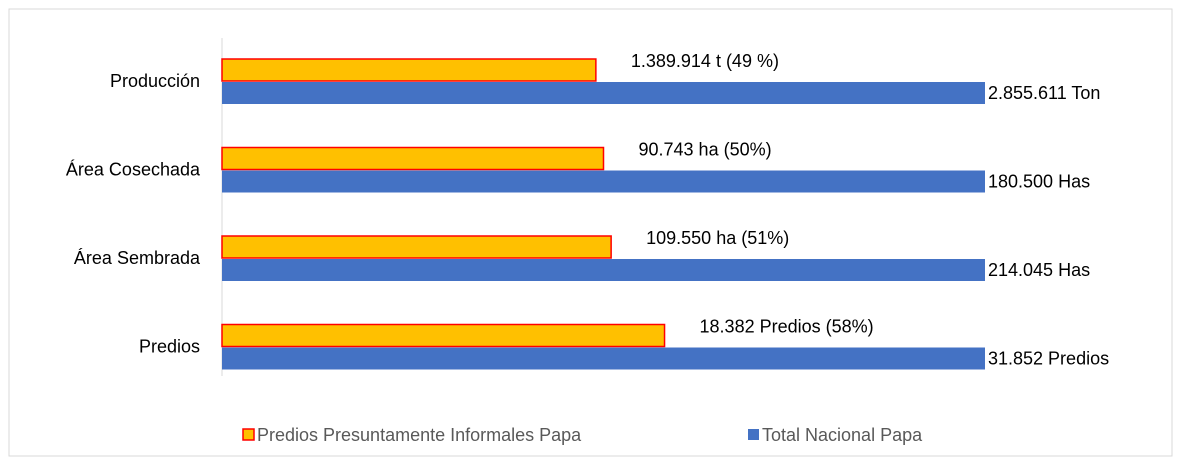 This screenshot has height=465, width=1182. I want to click on y-tick-label: Área Sembrada, so click(137, 258).